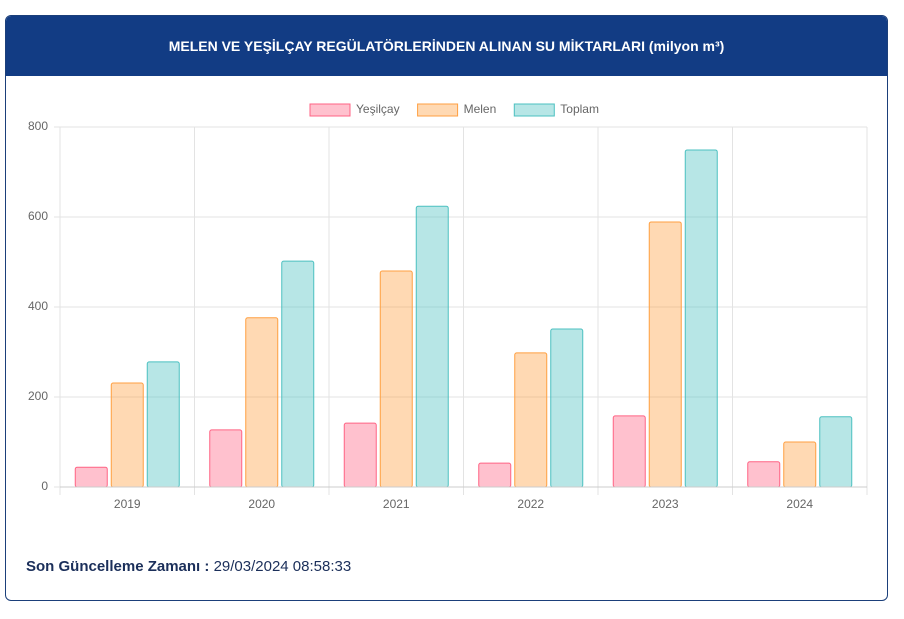  Describe the element at coordinates (38, 396) in the screenshot. I see `y-tick-label: 200` at that location.